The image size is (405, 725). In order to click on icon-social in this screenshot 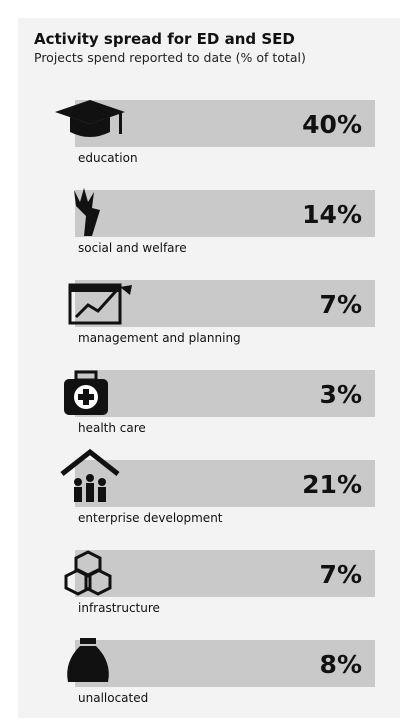, I will do `click(87, 212)`.